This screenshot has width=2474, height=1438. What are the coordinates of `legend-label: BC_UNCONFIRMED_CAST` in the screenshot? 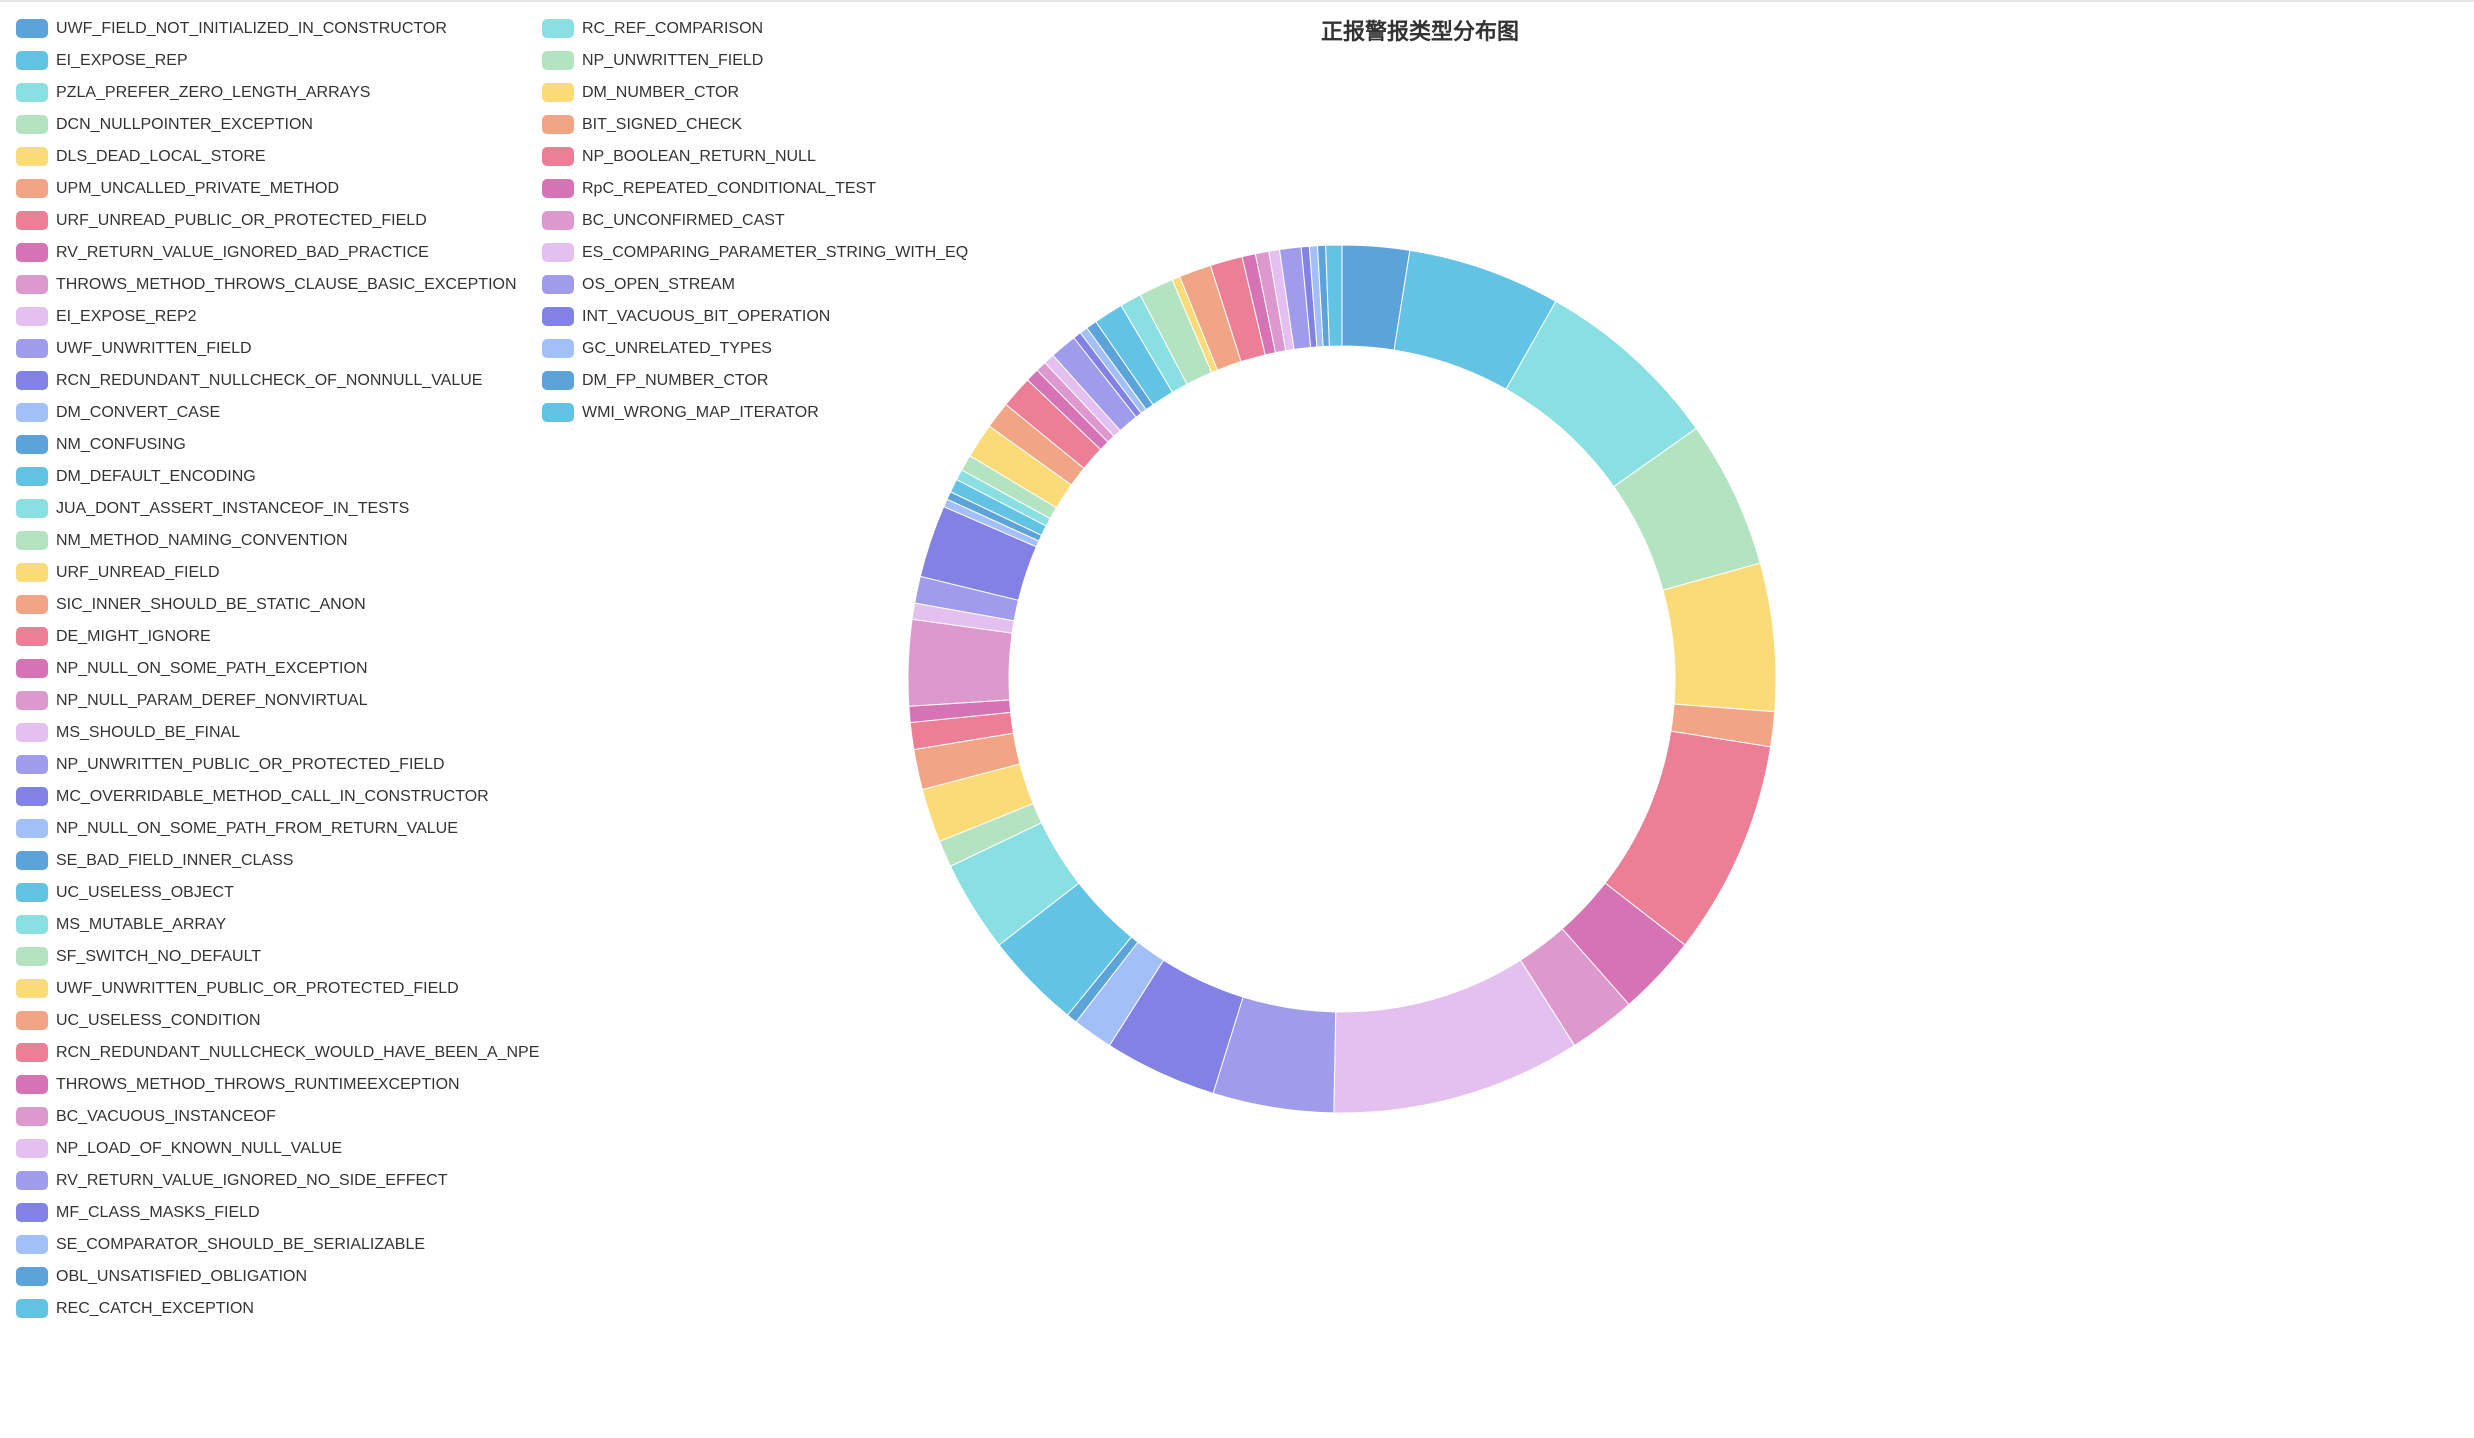 It's located at (683, 220).